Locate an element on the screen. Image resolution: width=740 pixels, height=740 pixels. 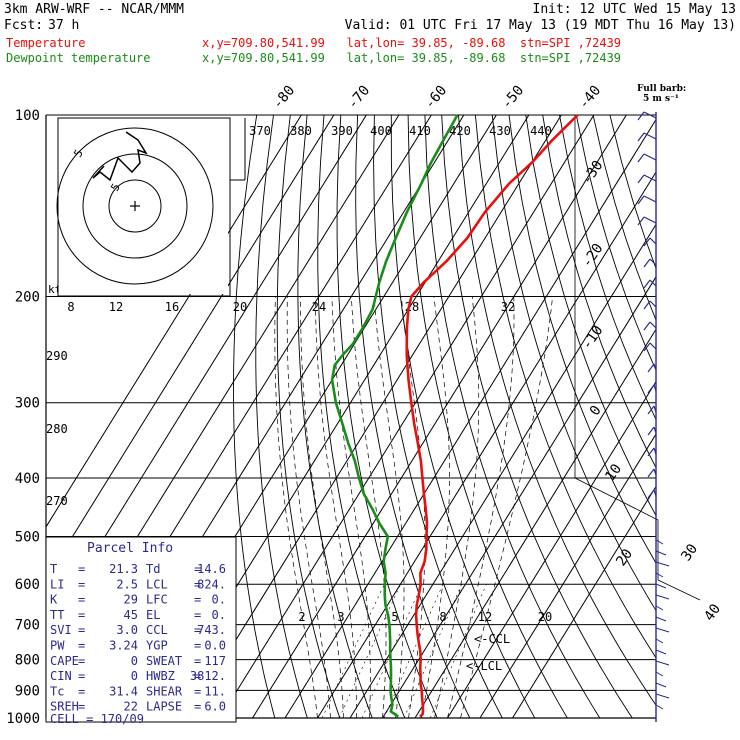
dewpoint-legend: Dewpoint temperature is located at coordinates (78, 58).